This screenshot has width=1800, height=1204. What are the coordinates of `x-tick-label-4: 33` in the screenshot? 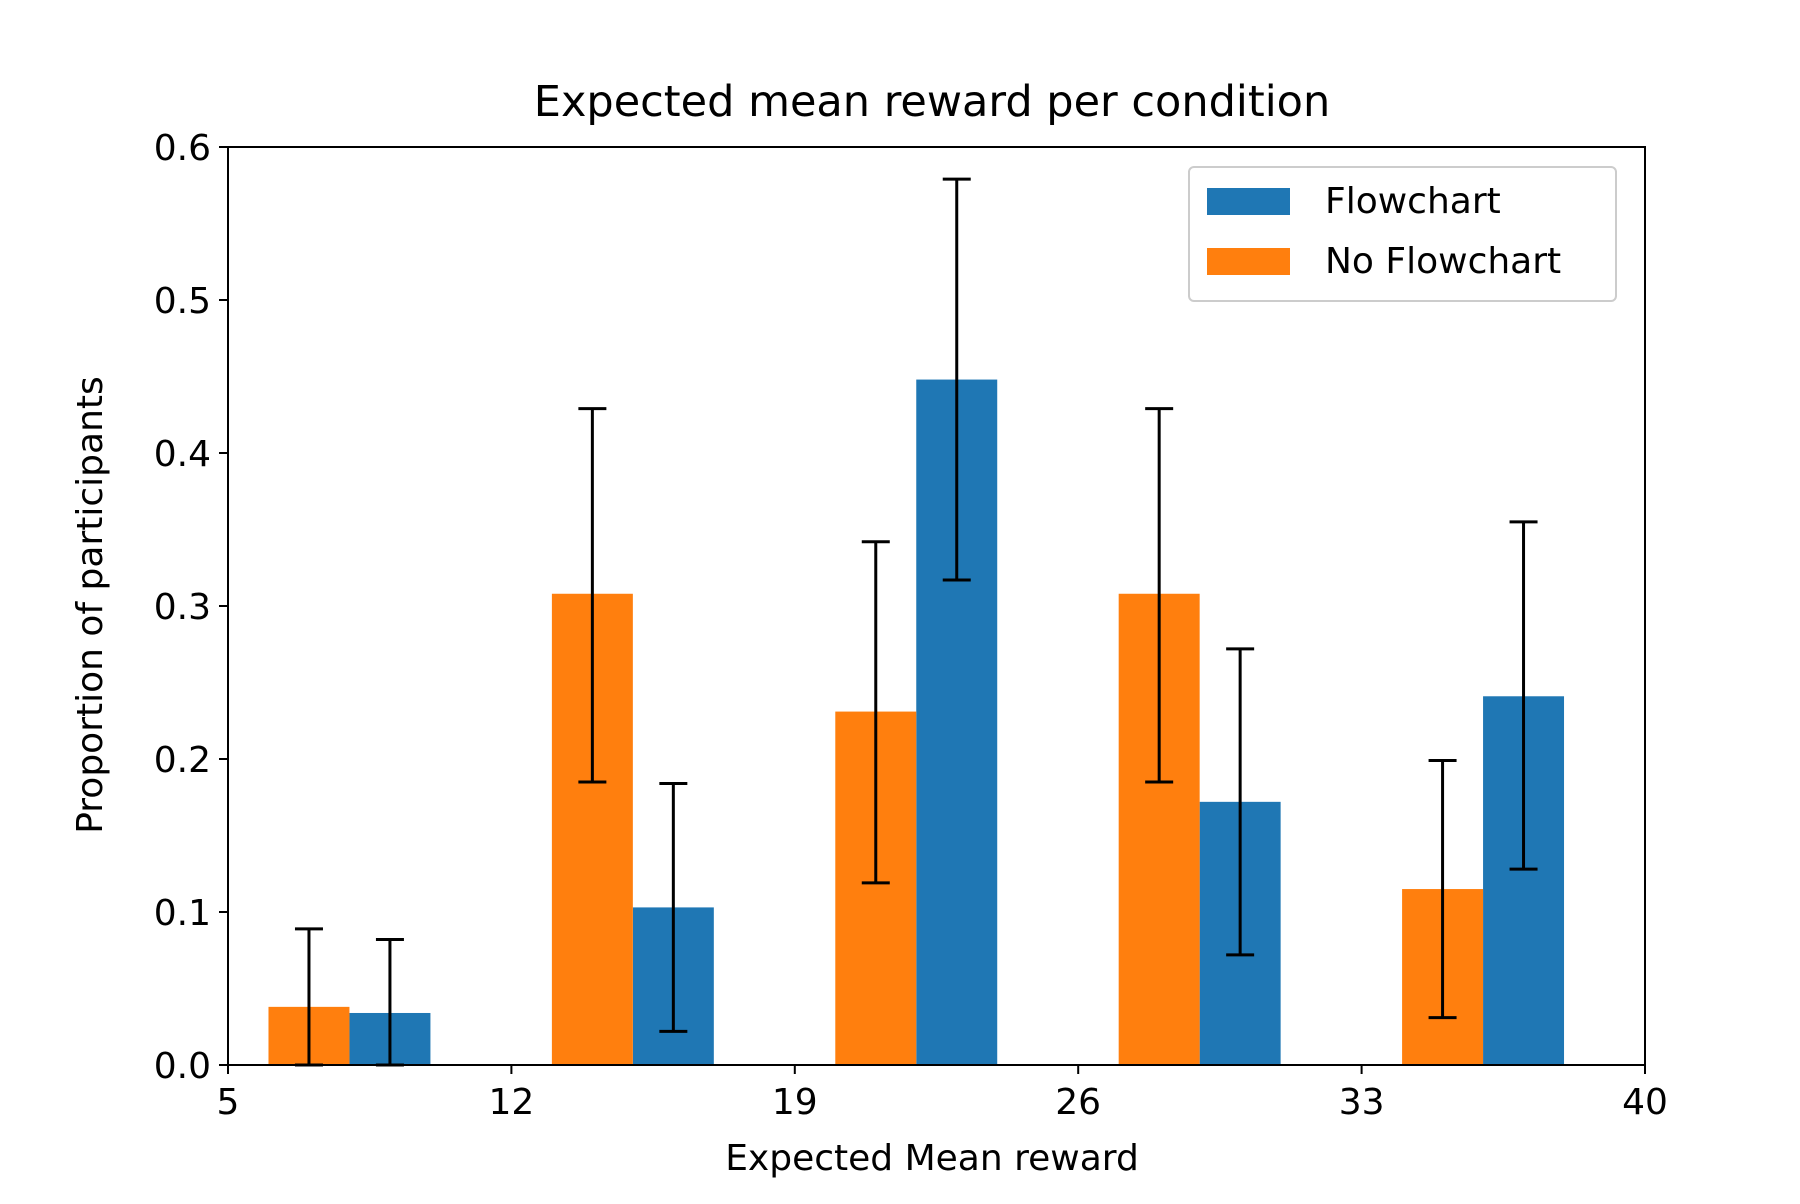 It's located at (1362, 1102).